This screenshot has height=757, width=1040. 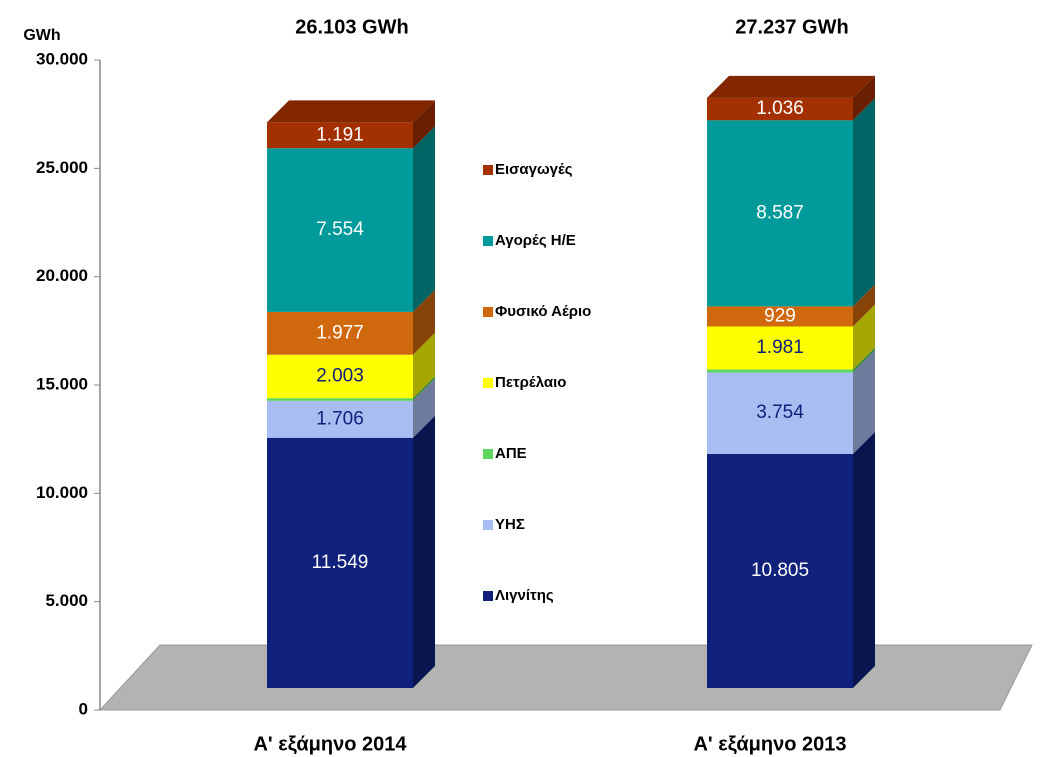 I want to click on total-label: 27.237 GWh, so click(x=791, y=27).